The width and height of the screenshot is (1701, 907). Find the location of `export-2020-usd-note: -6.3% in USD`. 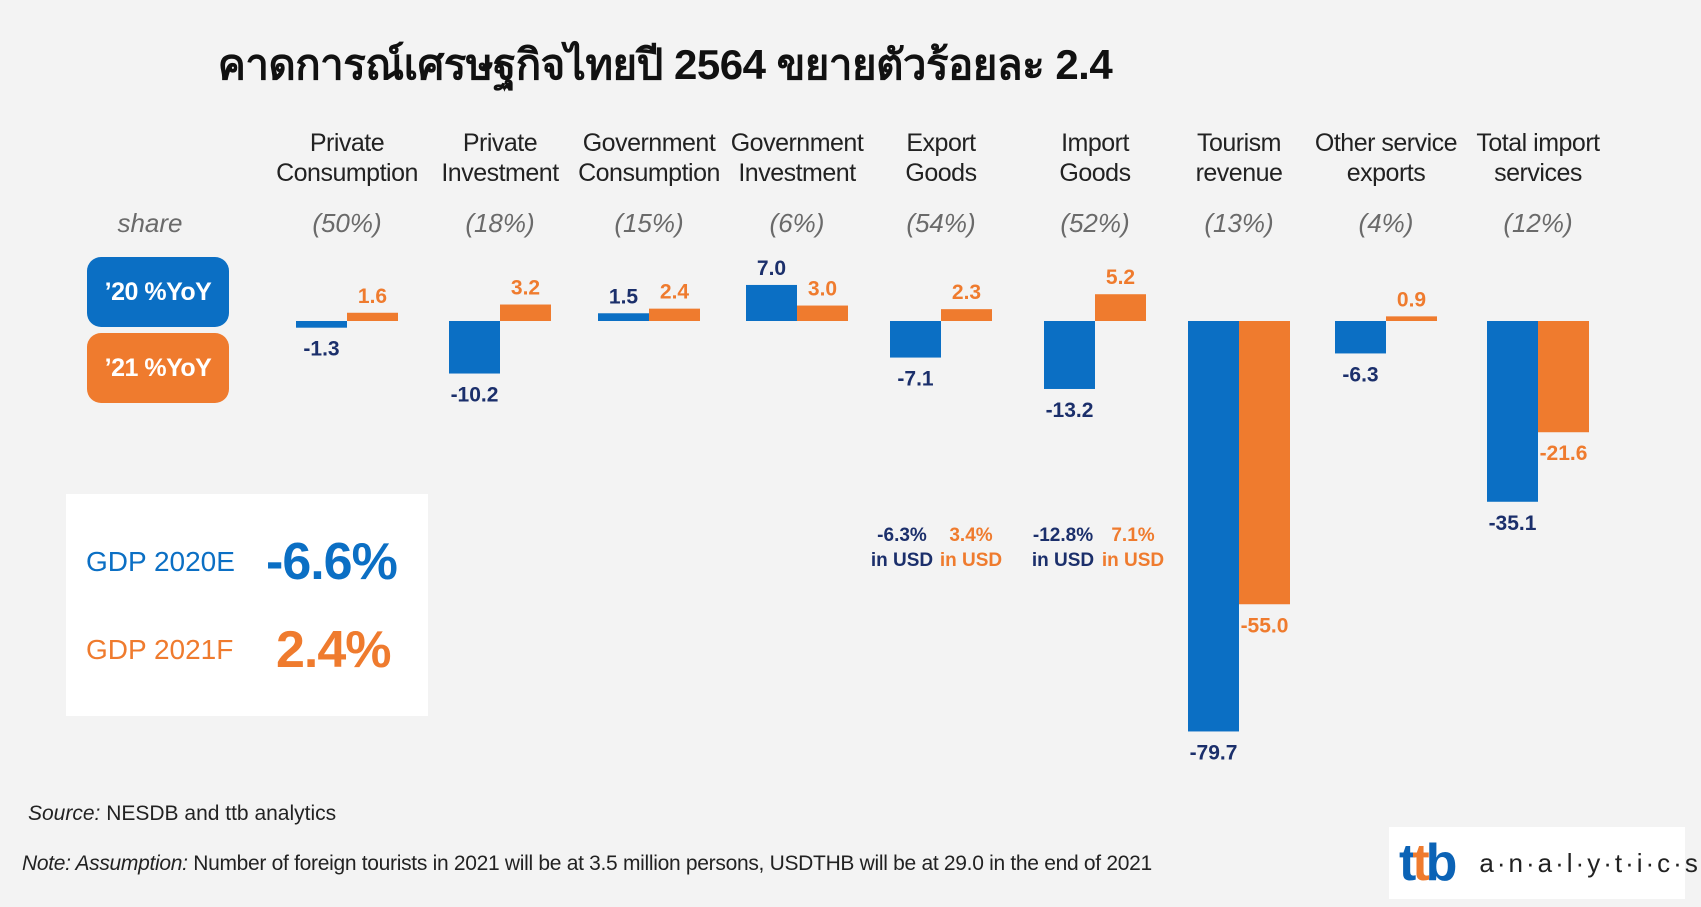

export-2020-usd-note: -6.3% in USD is located at coordinates (902, 548).